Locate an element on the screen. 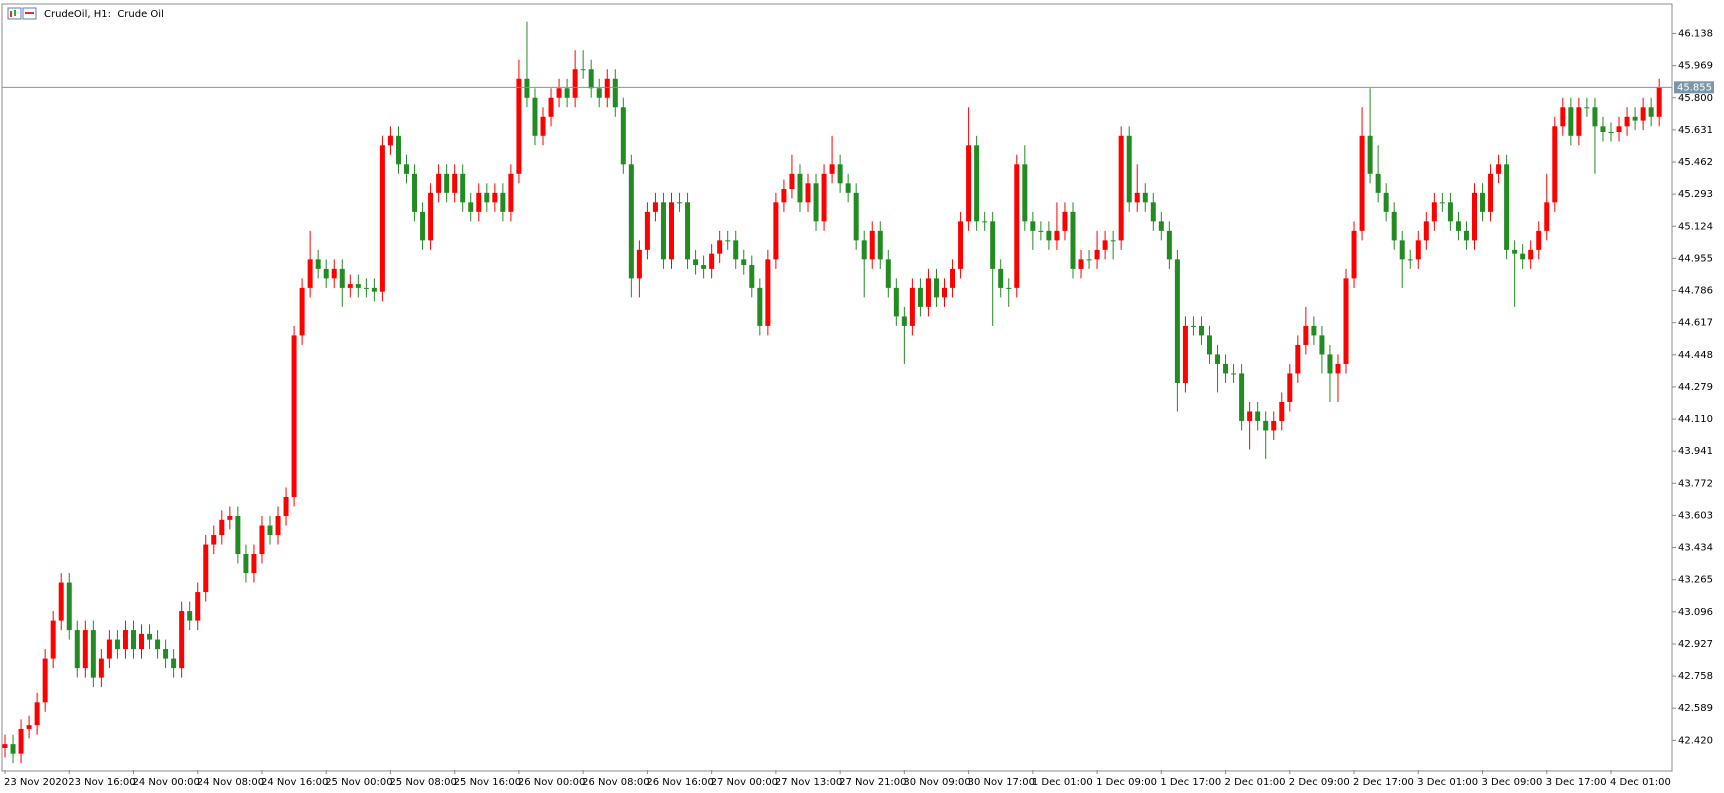 The width and height of the screenshot is (1724, 793). x-tick-label: 24 Nov 00:00 is located at coordinates (165, 782).